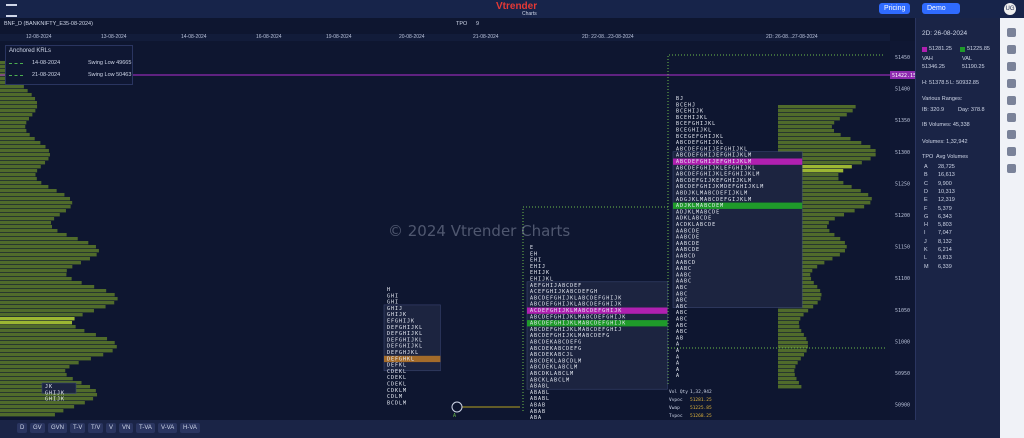  Describe the element at coordinates (397, 378) in the screenshot. I see `tpo-row: CDEKL` at that location.